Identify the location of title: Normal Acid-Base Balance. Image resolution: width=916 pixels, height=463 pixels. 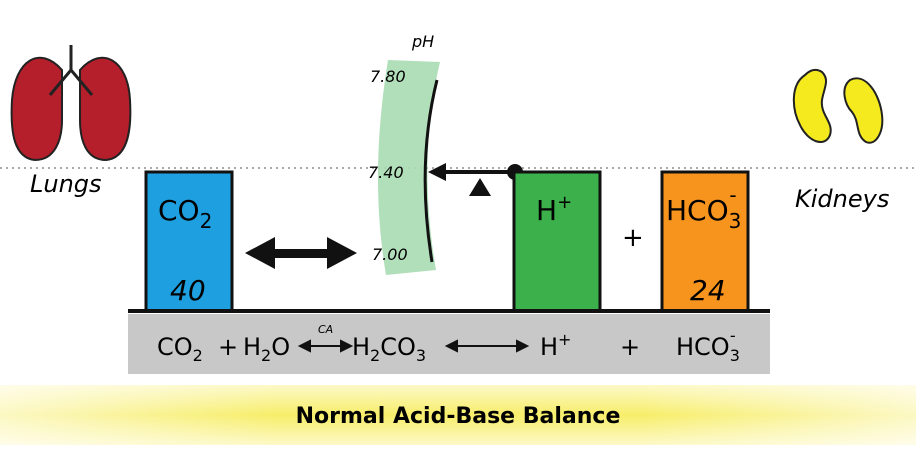
(458, 416).